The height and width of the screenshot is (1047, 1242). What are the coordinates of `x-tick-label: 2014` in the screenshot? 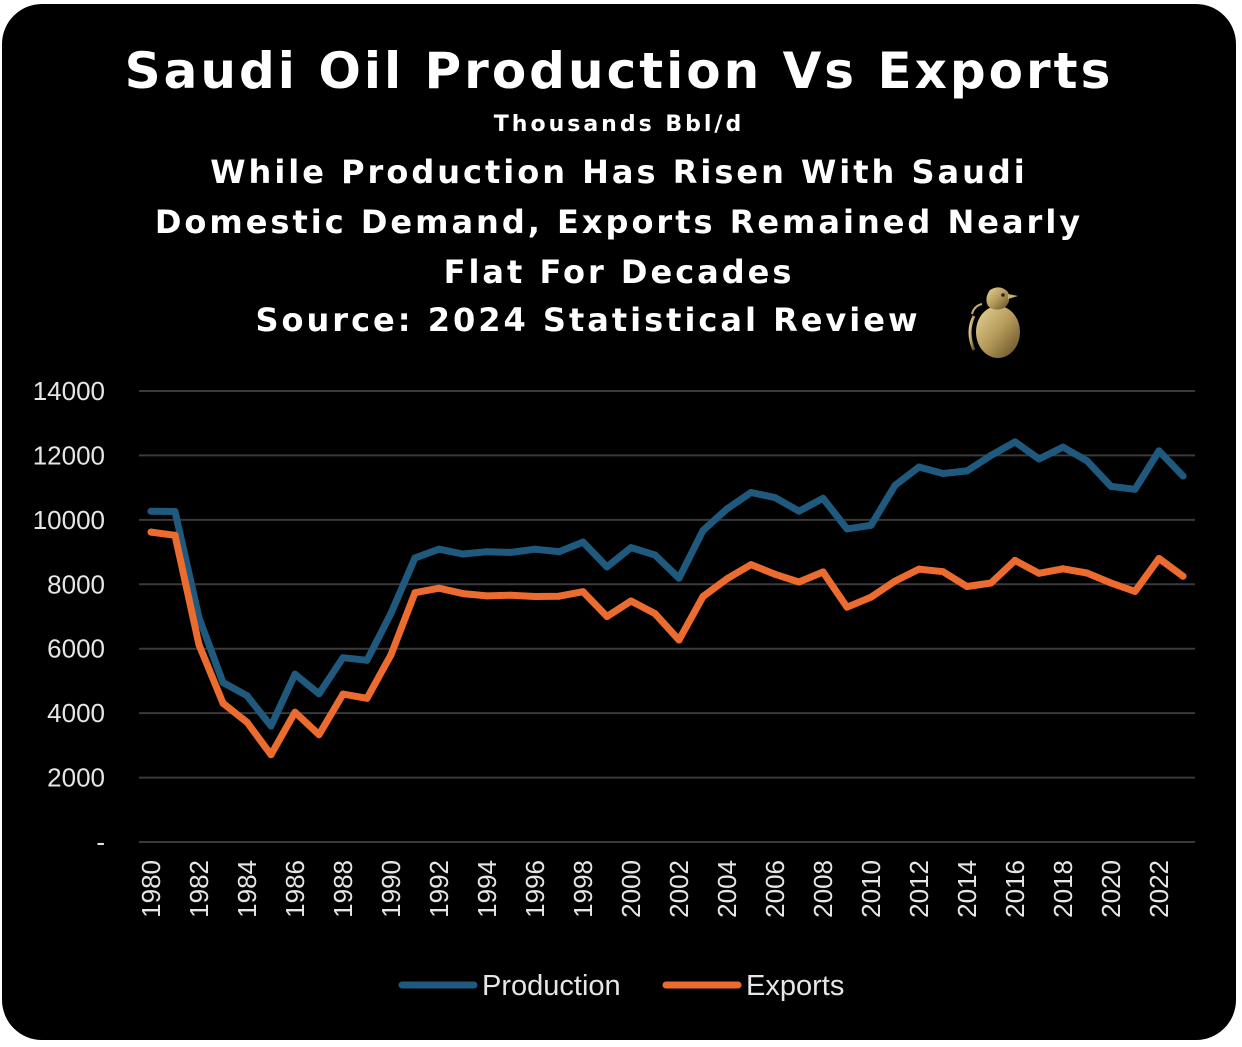 It's located at (967, 889).